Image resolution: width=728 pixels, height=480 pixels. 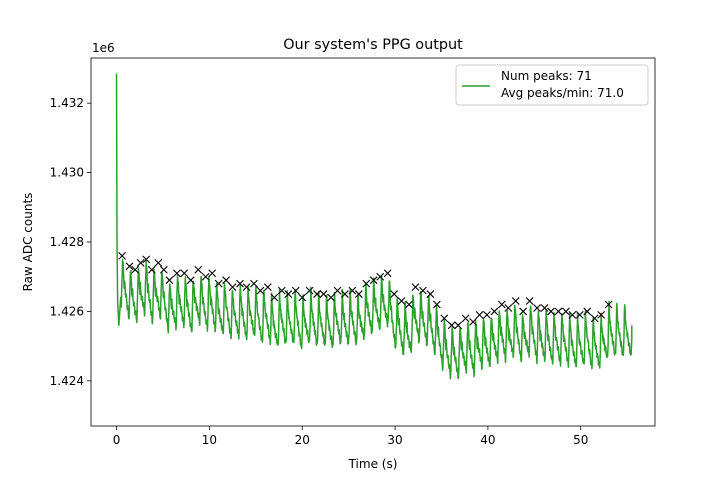 What do you see at coordinates (67, 311) in the screenshot?
I see `y-tick-label: 1.426` at bounding box center [67, 311].